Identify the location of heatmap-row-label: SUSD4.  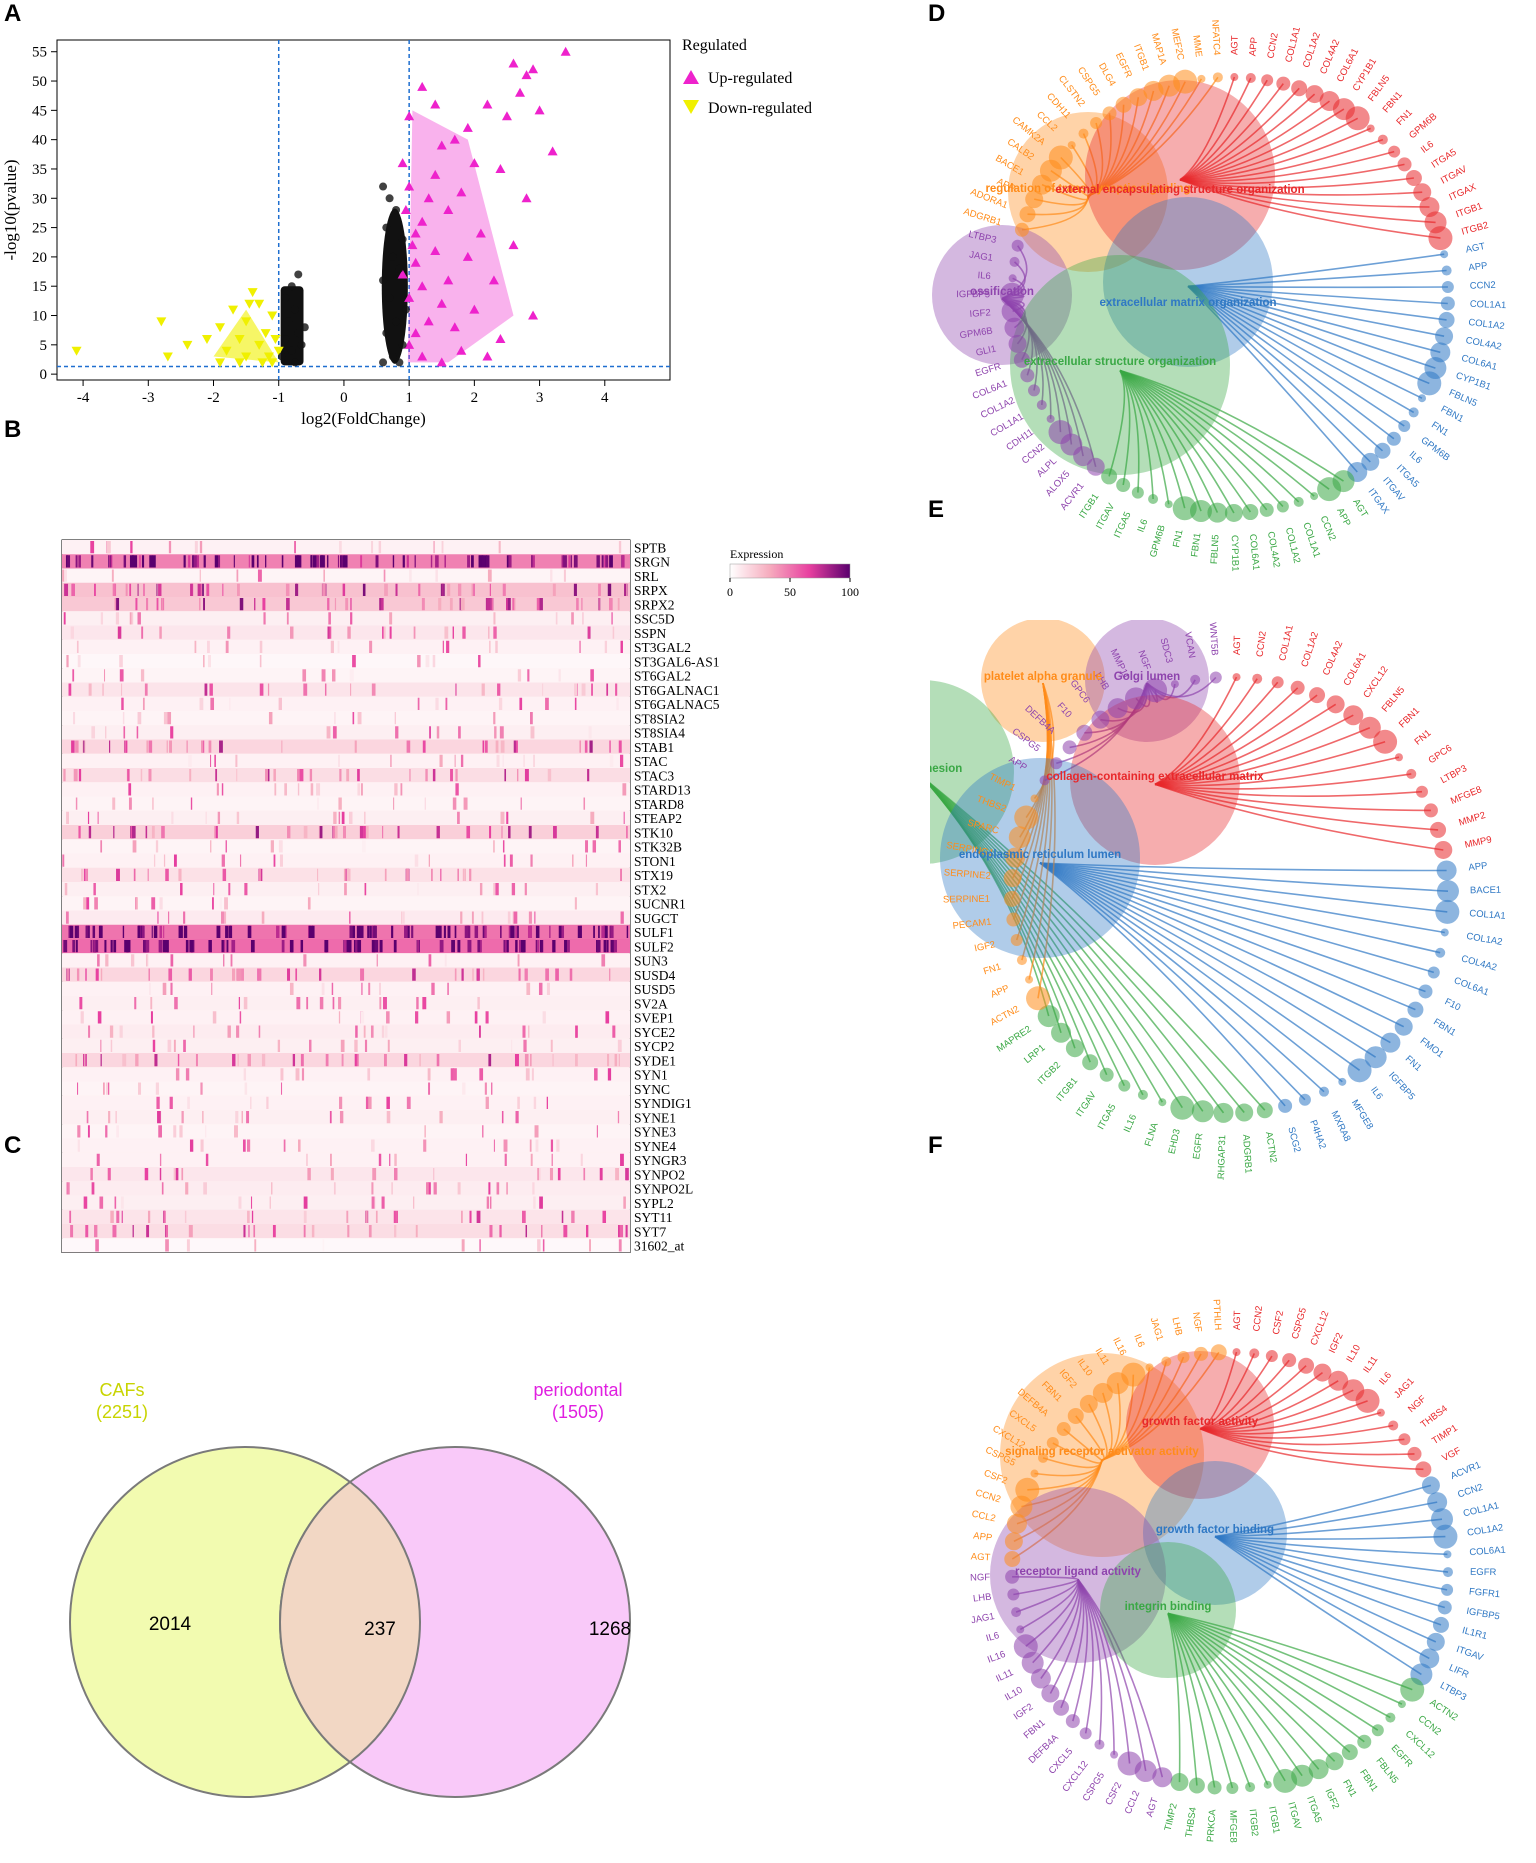
(655, 975).